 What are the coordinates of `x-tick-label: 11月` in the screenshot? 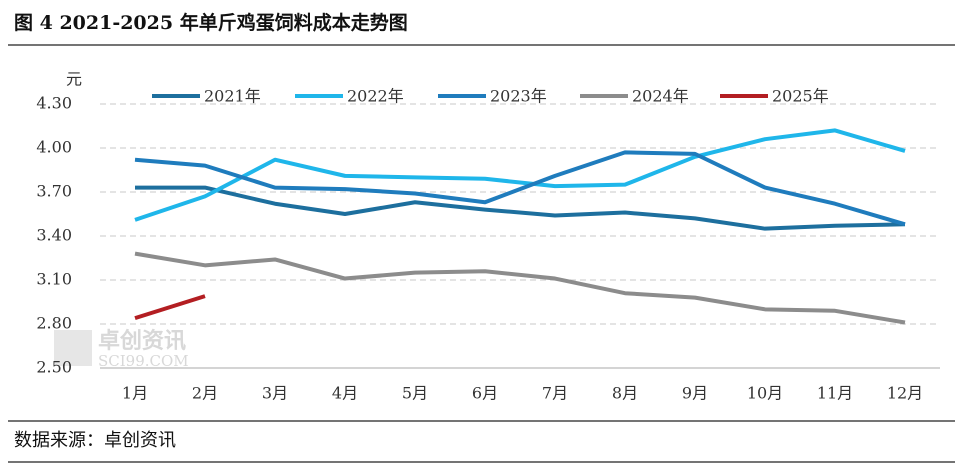 It's located at (835, 393).